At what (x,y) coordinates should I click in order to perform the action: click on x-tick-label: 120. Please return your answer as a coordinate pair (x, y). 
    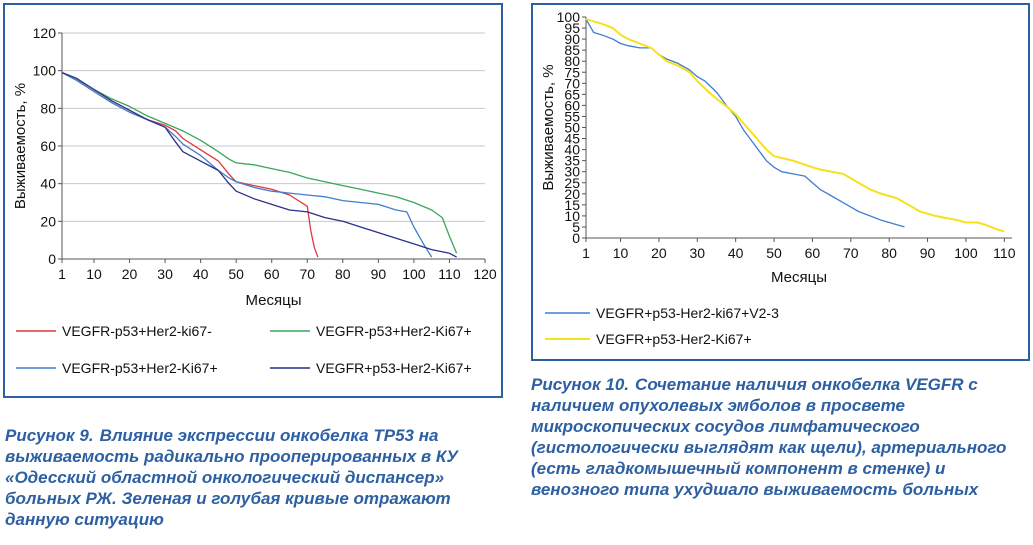
    Looking at the image, I should click on (485, 274).